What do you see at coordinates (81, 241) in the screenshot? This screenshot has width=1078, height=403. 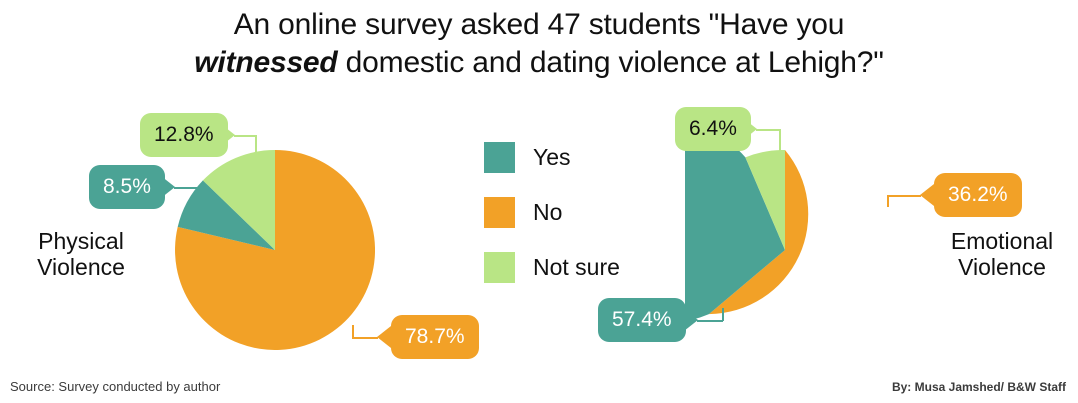 I see `left-chart-label-line-1: Physical` at bounding box center [81, 241].